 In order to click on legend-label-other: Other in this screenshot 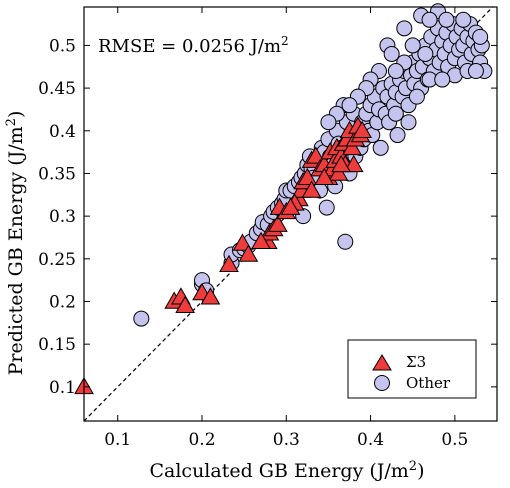, I will do `click(428, 383)`.